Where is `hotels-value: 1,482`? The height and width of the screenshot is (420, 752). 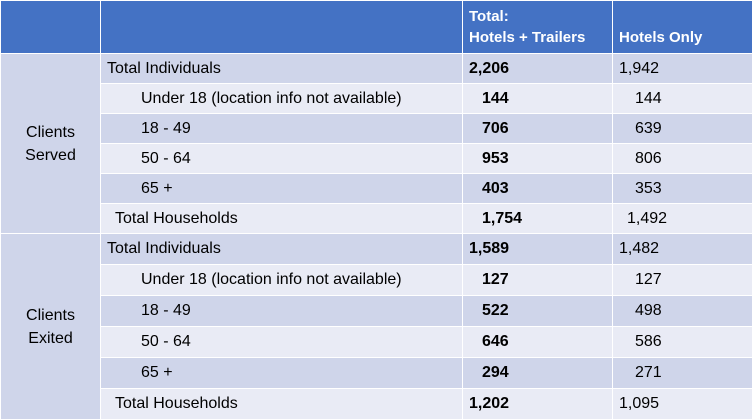 hotels-value: 1,482 is located at coordinates (682, 249).